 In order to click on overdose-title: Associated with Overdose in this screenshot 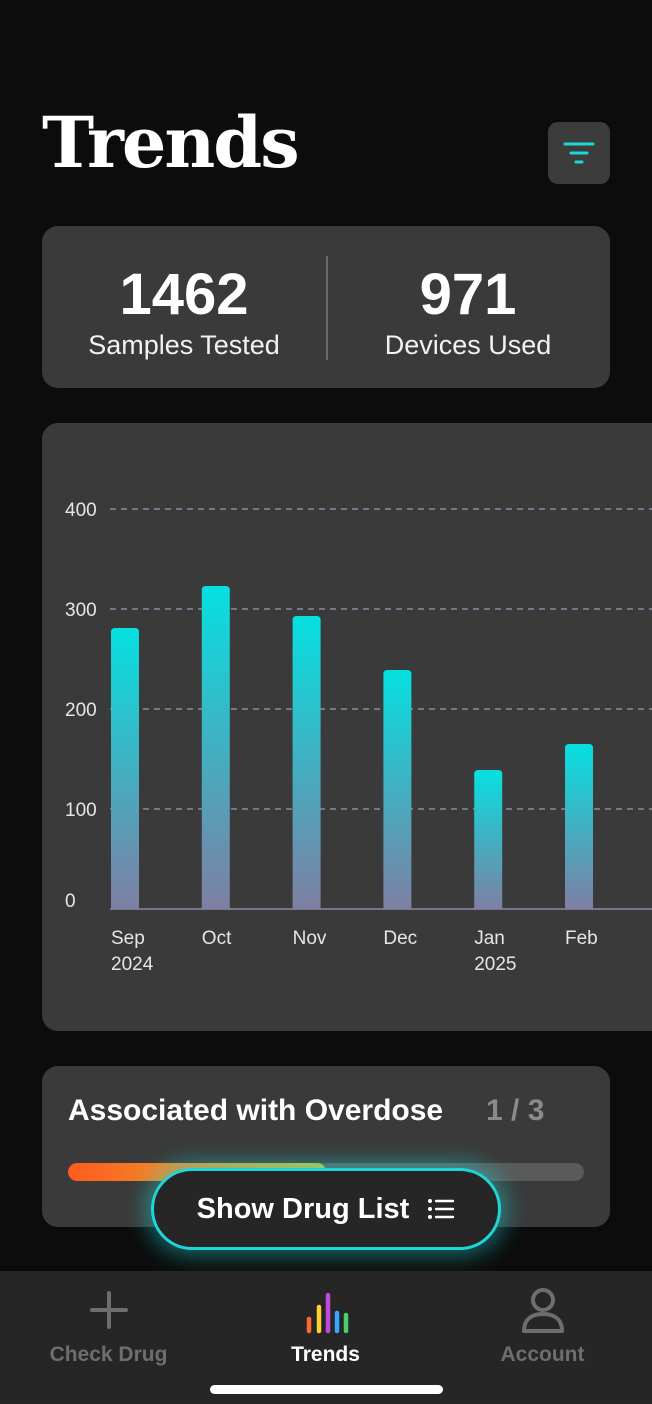, I will do `click(256, 1110)`.